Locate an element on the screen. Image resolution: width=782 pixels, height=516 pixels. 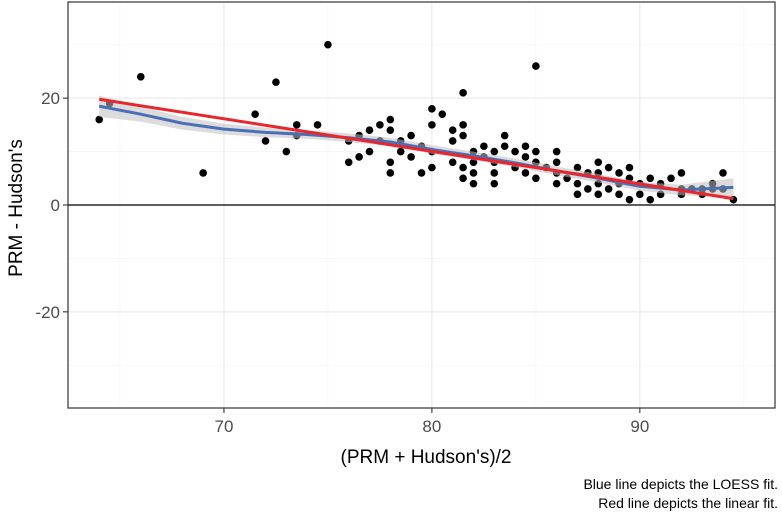
x-tick-label: 70 is located at coordinates (223, 426).